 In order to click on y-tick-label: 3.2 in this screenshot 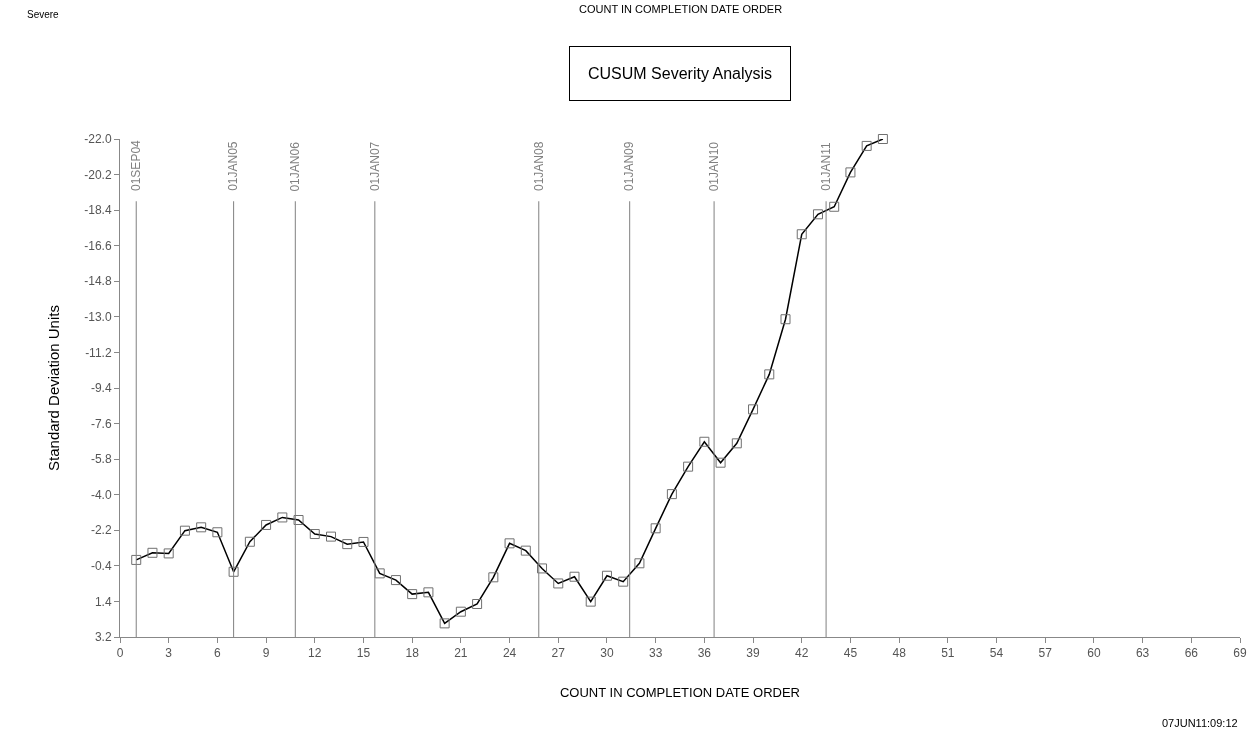, I will do `click(103, 637)`.